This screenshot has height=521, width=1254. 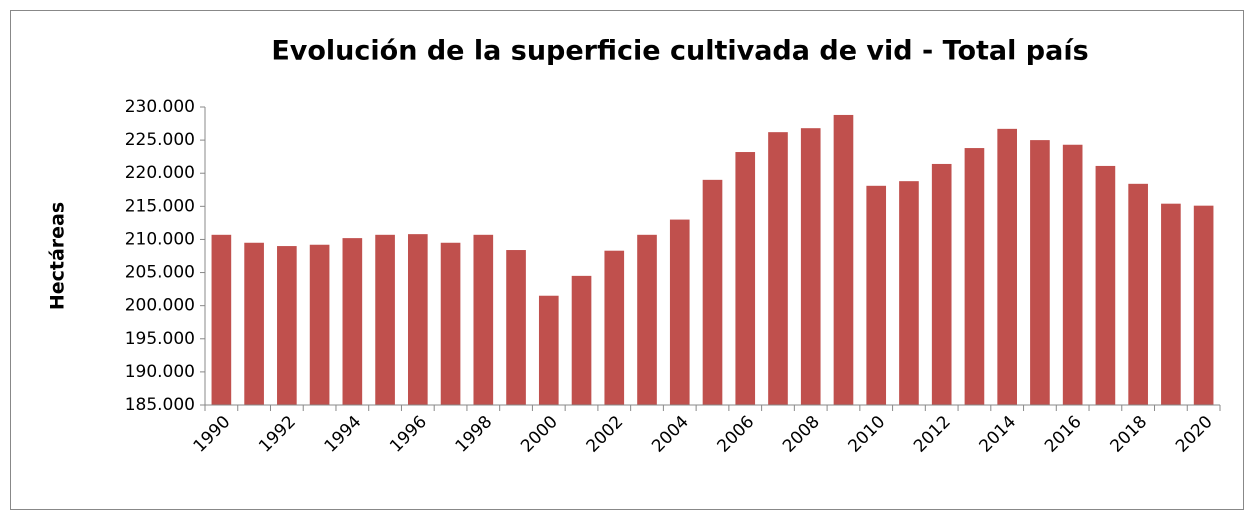 I want to click on y-tick-label: 230.000, so click(x=160, y=107).